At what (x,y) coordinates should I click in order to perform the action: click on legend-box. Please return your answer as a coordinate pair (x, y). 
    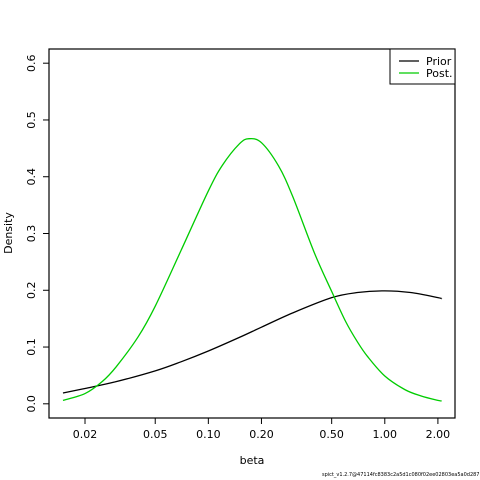
    Looking at the image, I should click on (422, 66).